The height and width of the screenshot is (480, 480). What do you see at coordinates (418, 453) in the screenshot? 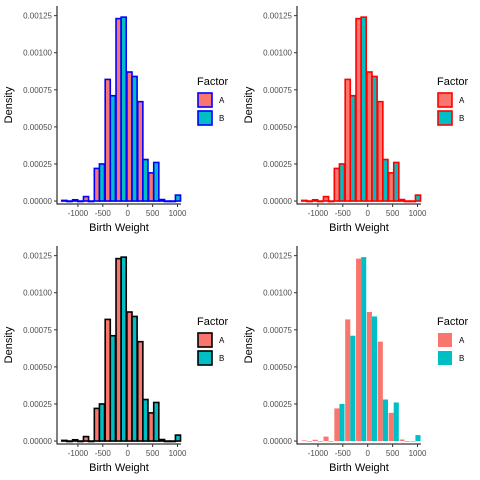
I see `x-tick-label: 1000` at bounding box center [418, 453].